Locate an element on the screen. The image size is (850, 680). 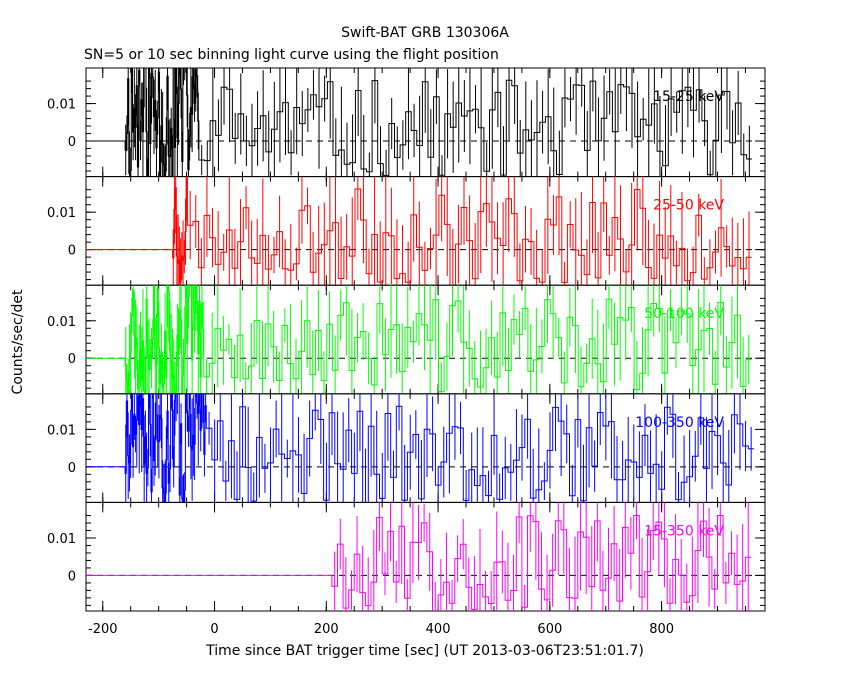
x-tick-label: 800 is located at coordinates (661, 629).